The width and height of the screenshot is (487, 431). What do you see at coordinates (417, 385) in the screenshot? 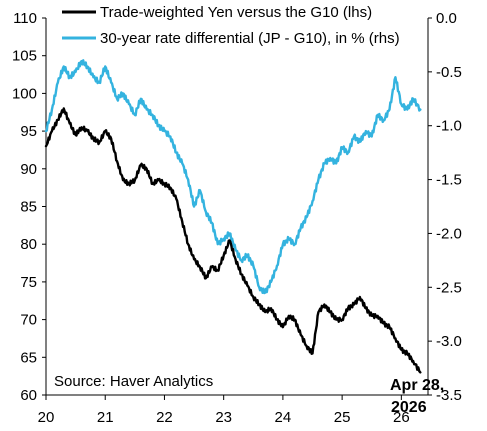
I see `end-date-line1: Apr 28,` at bounding box center [417, 385].